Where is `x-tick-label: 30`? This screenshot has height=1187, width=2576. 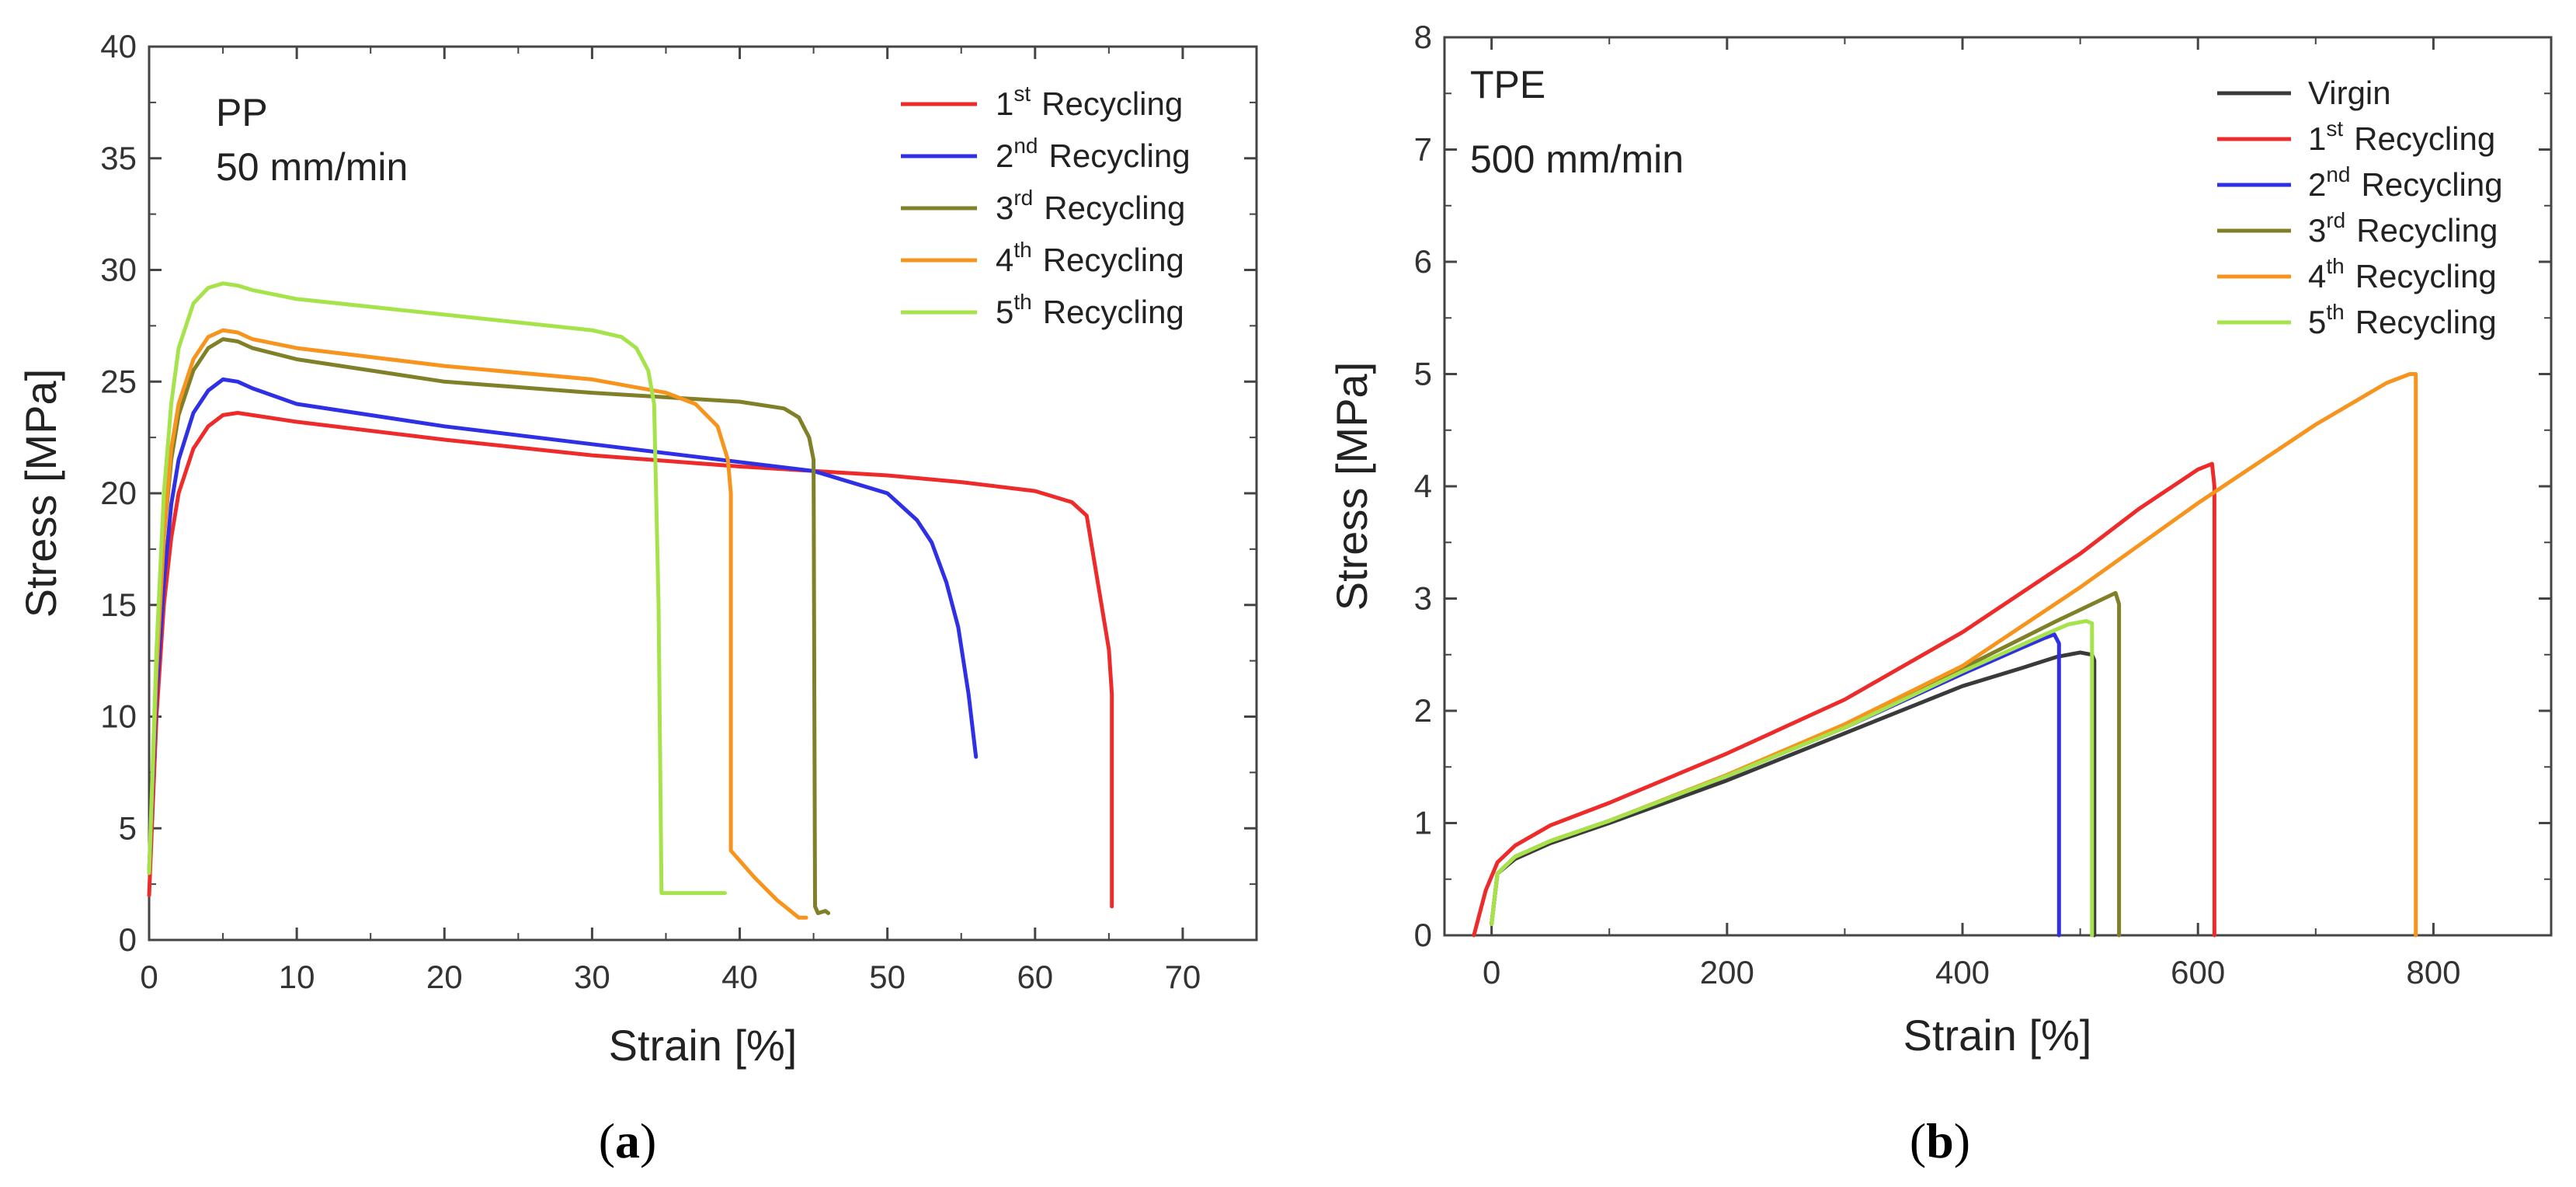 x-tick-label: 30 is located at coordinates (592, 977).